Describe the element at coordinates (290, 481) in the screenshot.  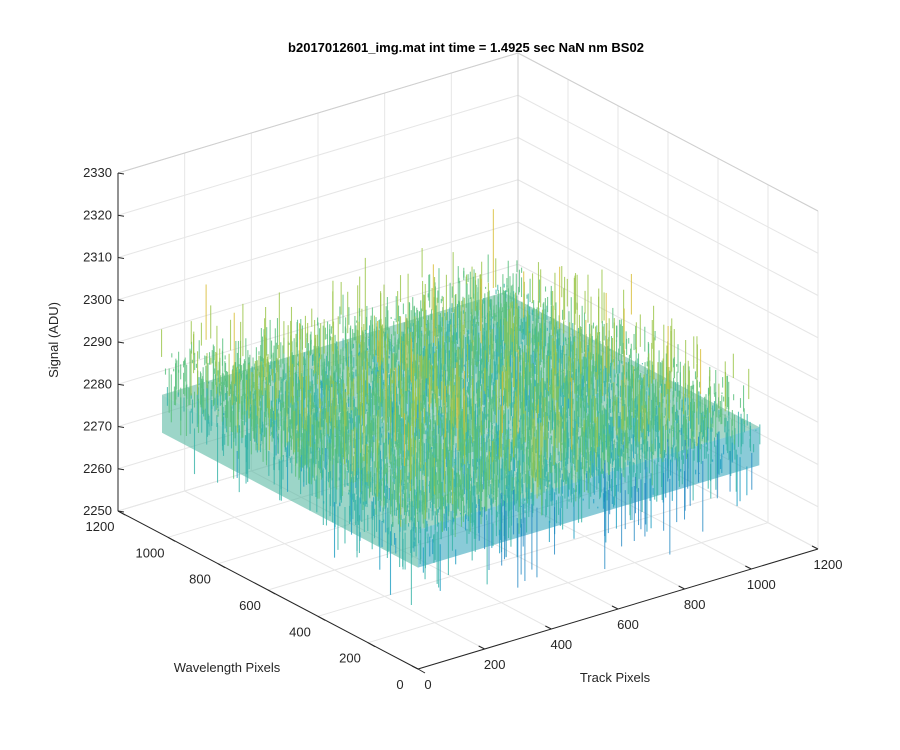
I see `surface-left-fill` at that location.